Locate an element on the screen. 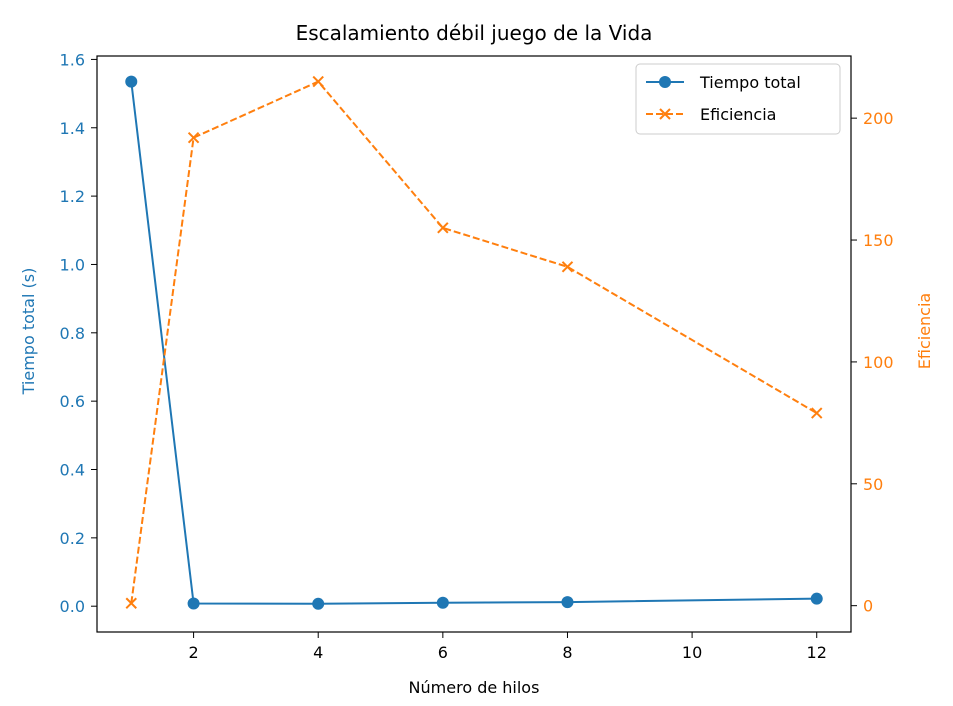 The image size is (953, 706). x-tick-label: 6 is located at coordinates (443, 652).